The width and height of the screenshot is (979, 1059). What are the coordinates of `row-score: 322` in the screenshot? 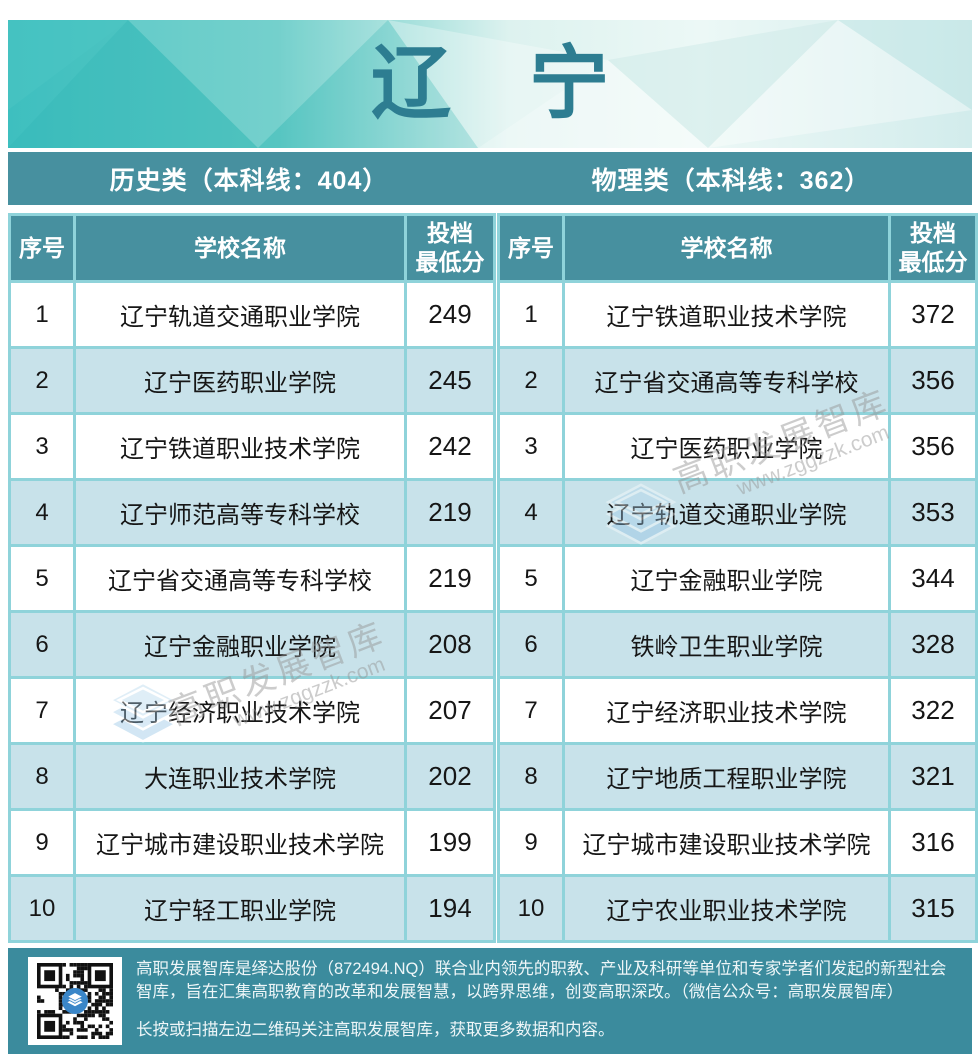 It's located at (933, 710).